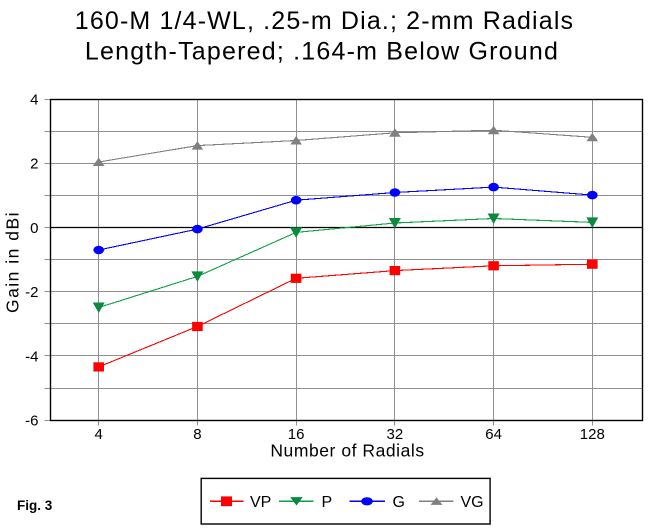  Describe the element at coordinates (35, 505) in the screenshot. I see `svg-text: Fig. 3` at that location.